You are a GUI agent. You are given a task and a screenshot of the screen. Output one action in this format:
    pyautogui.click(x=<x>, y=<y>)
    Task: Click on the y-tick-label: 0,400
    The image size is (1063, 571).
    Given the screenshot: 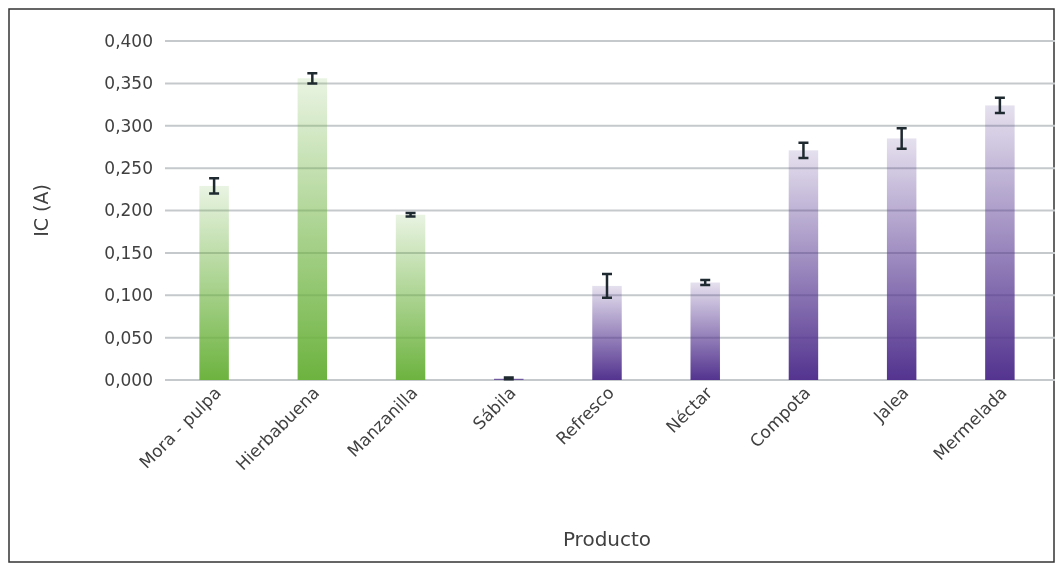 What is the action you would take?
    pyautogui.click(x=128, y=40)
    